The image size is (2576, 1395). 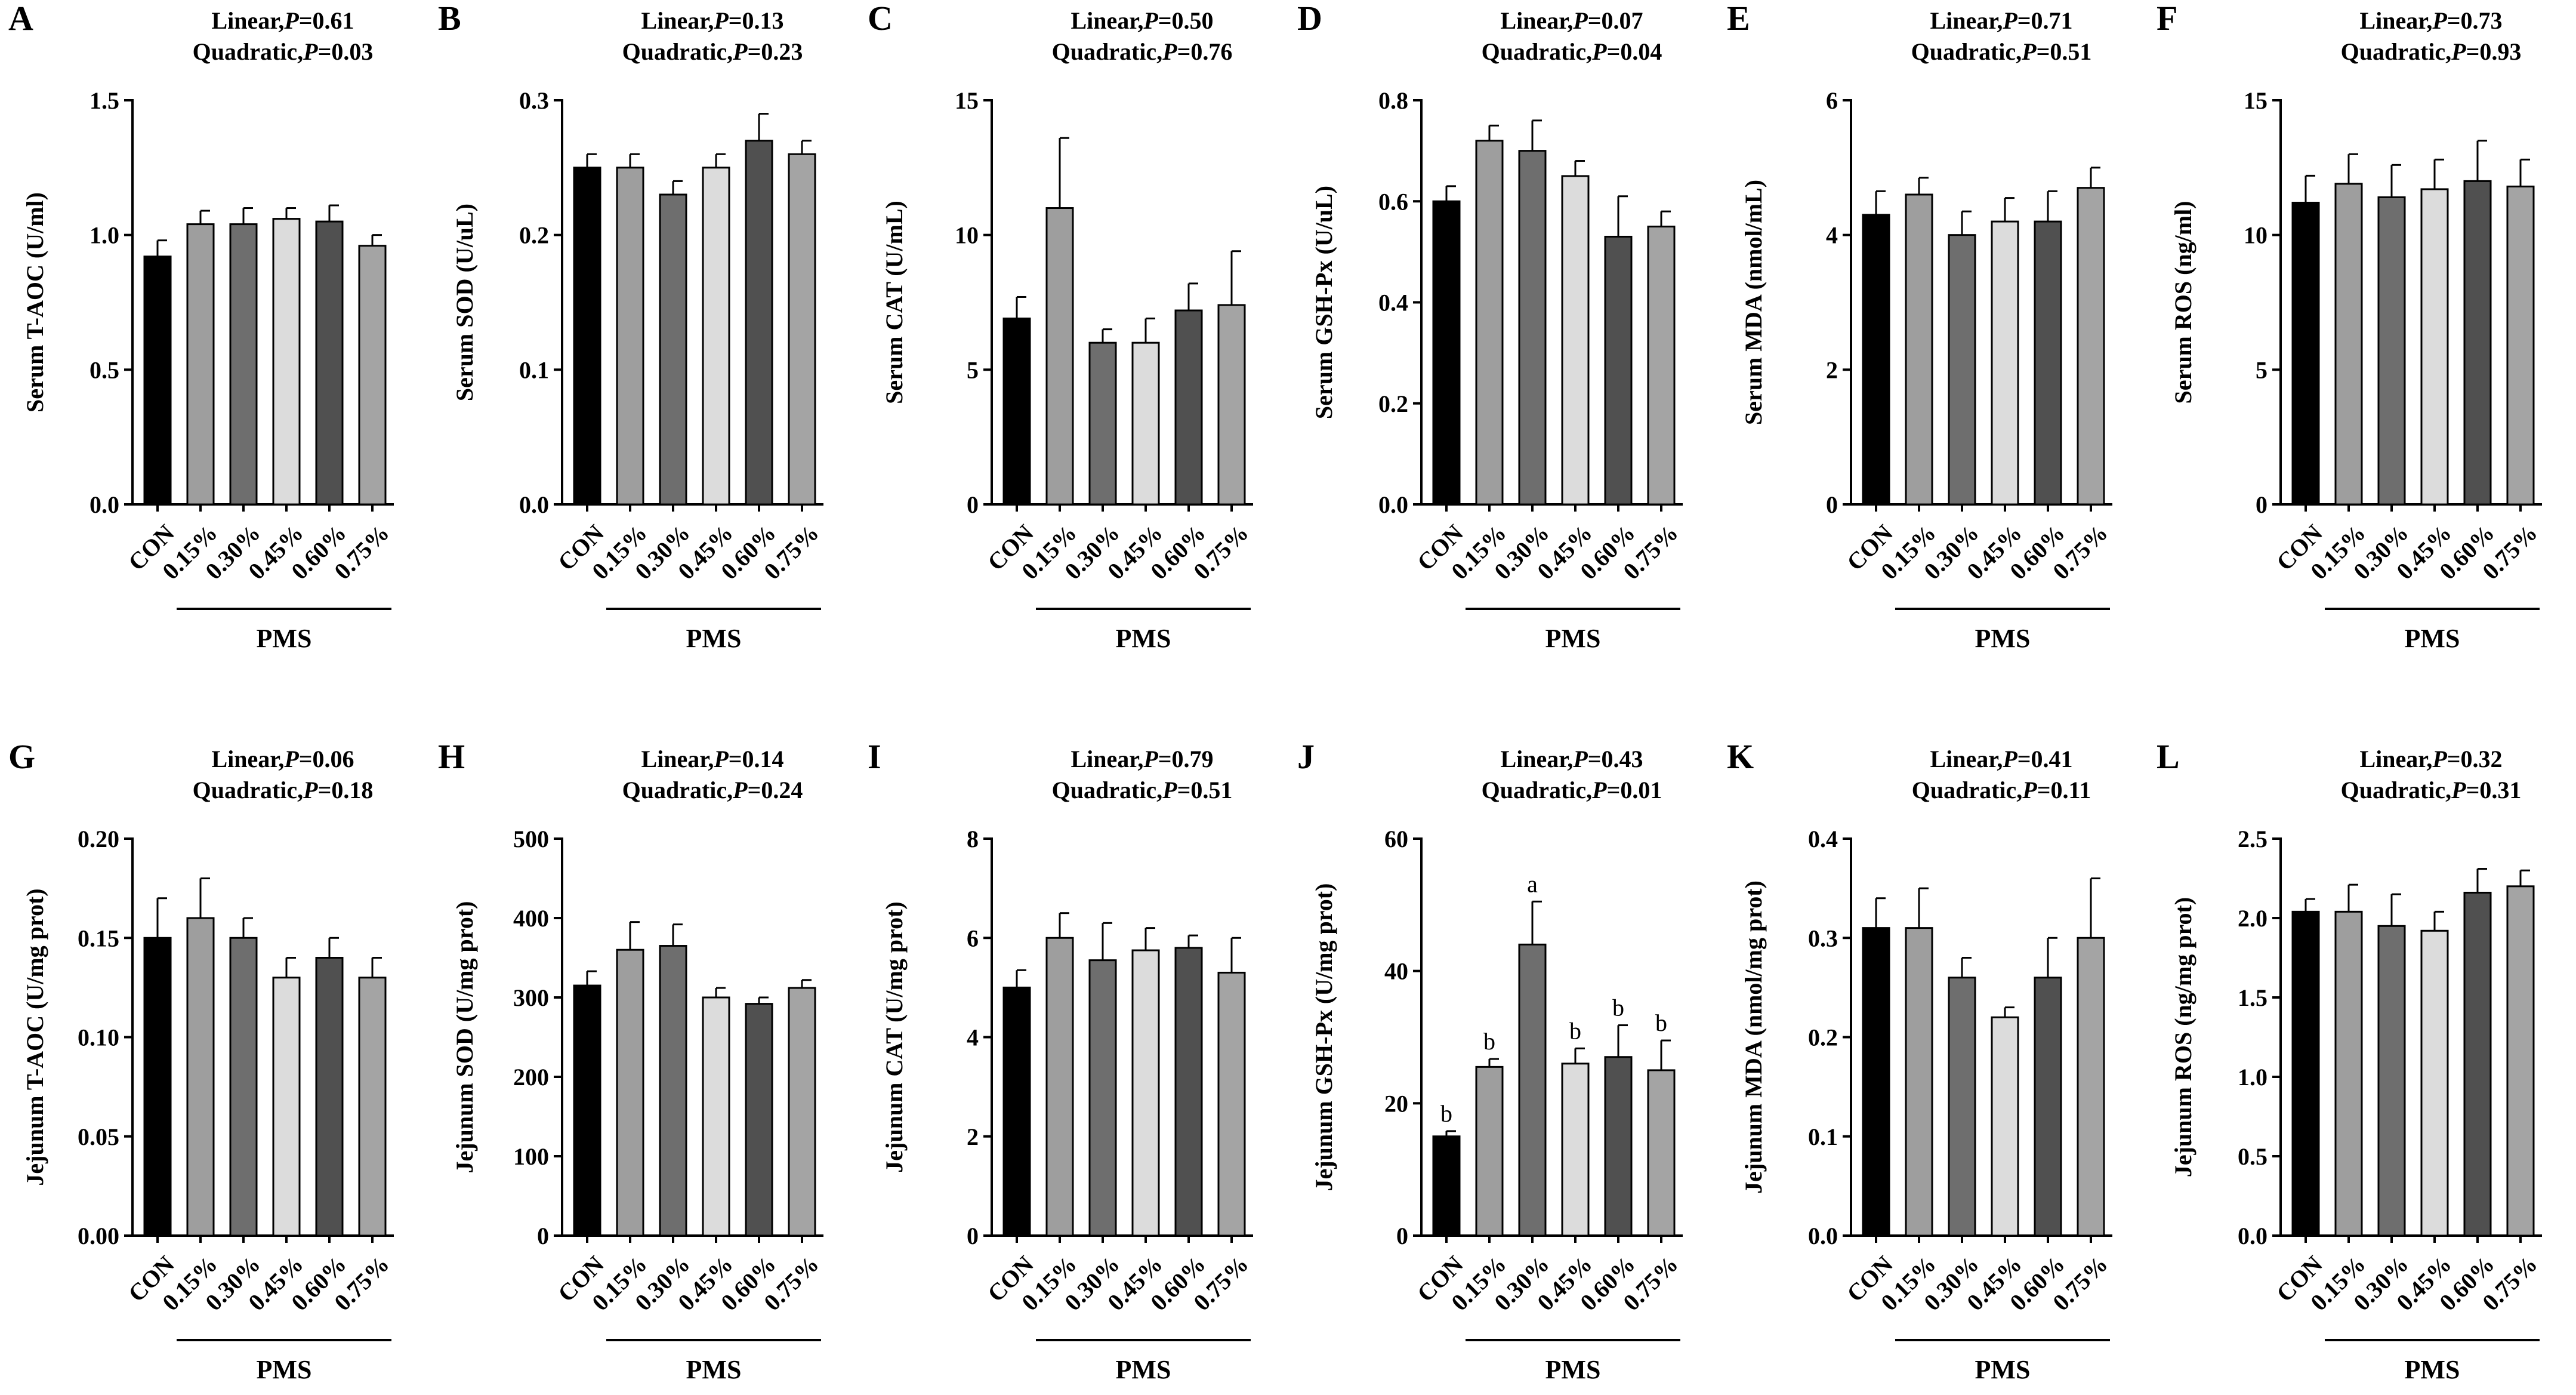 I want to click on linear-p-label: Linear,P=0.71, so click(x=2001, y=20).